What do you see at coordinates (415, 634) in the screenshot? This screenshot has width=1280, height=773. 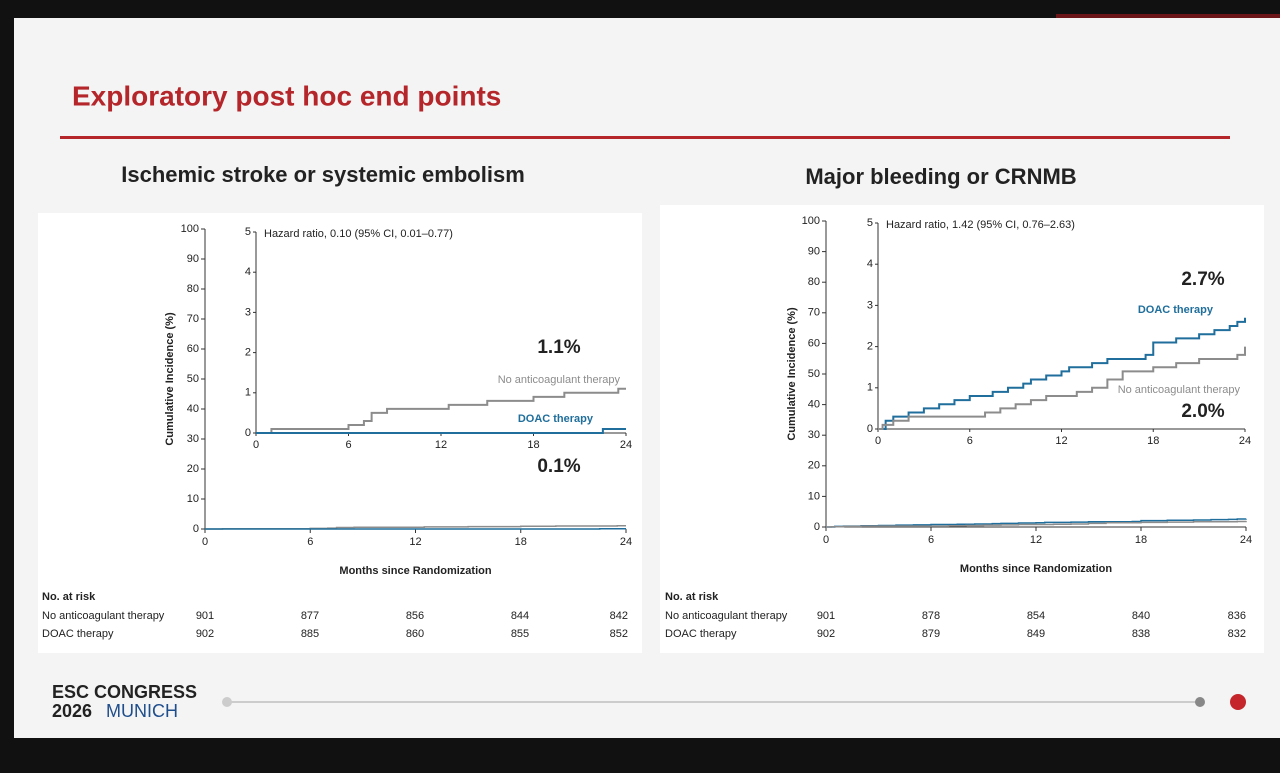 I see `at-risk-value: 860` at bounding box center [415, 634].